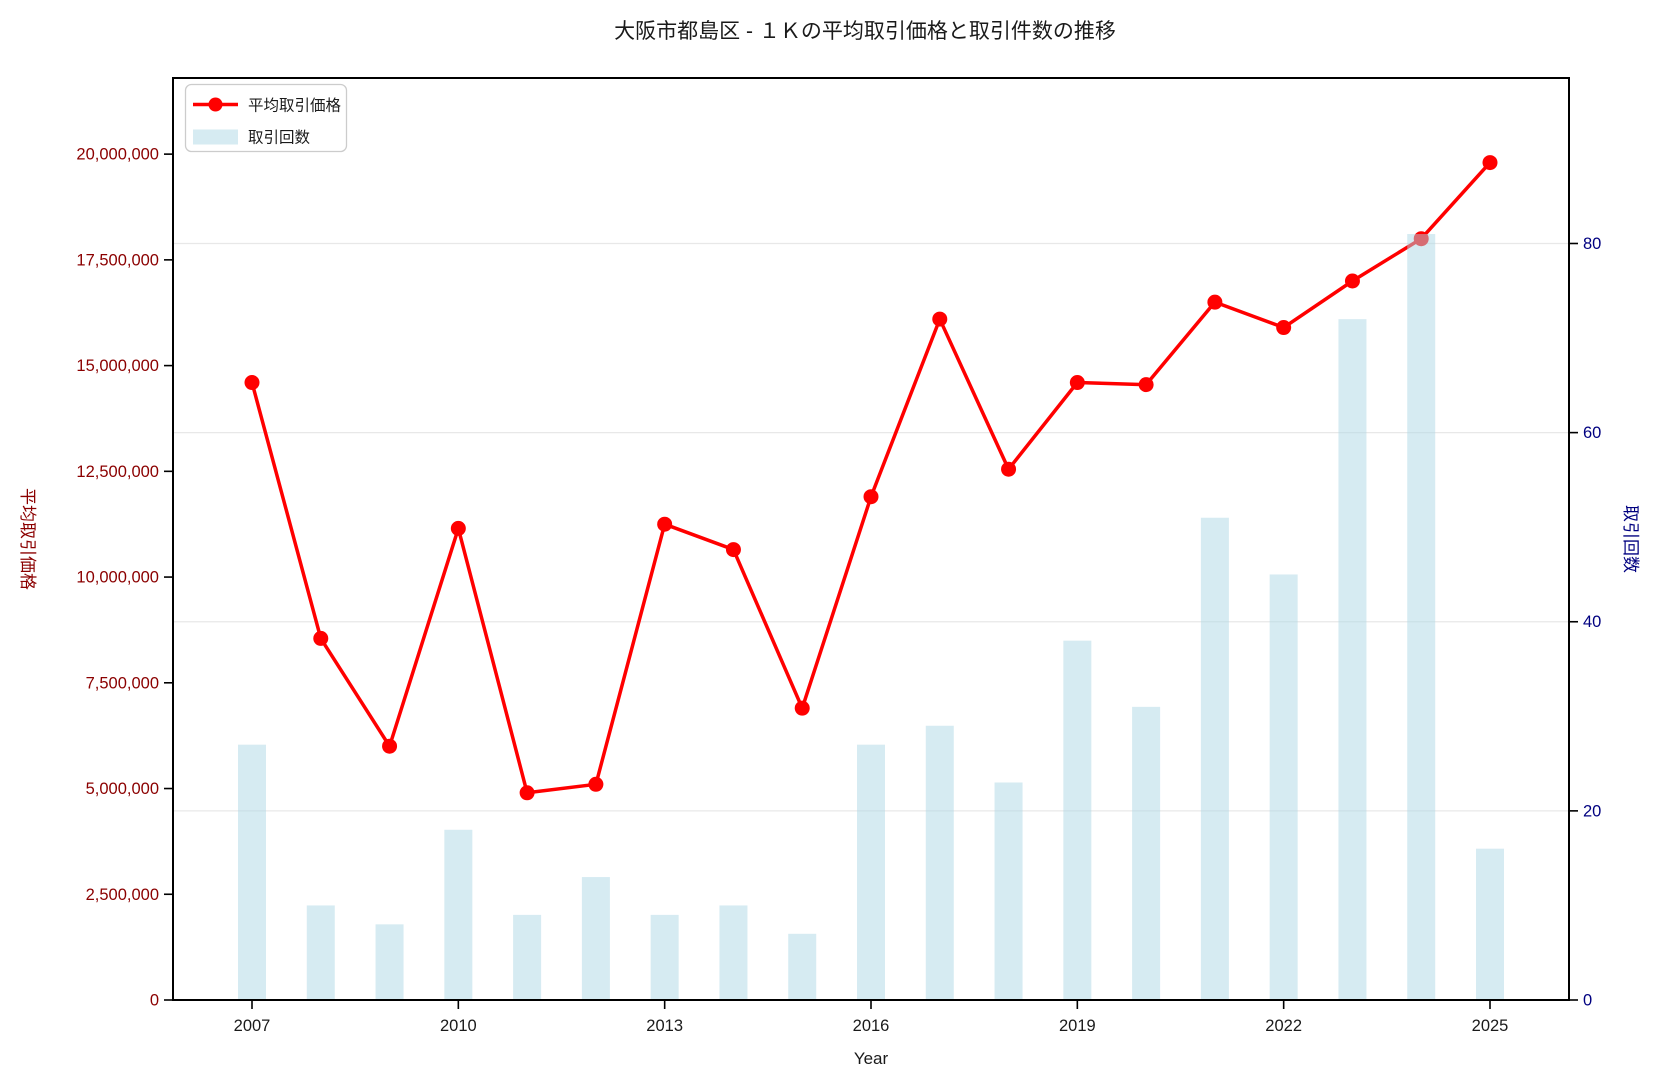 This screenshot has width=1653, height=1079. I want to click on count-bar-2015, so click(802, 966).